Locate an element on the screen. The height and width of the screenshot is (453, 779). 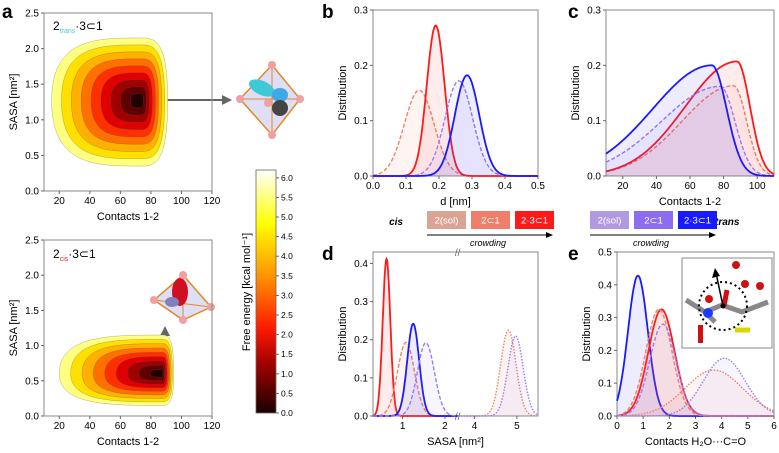
plot-frame is located at coordinates (128, 328).